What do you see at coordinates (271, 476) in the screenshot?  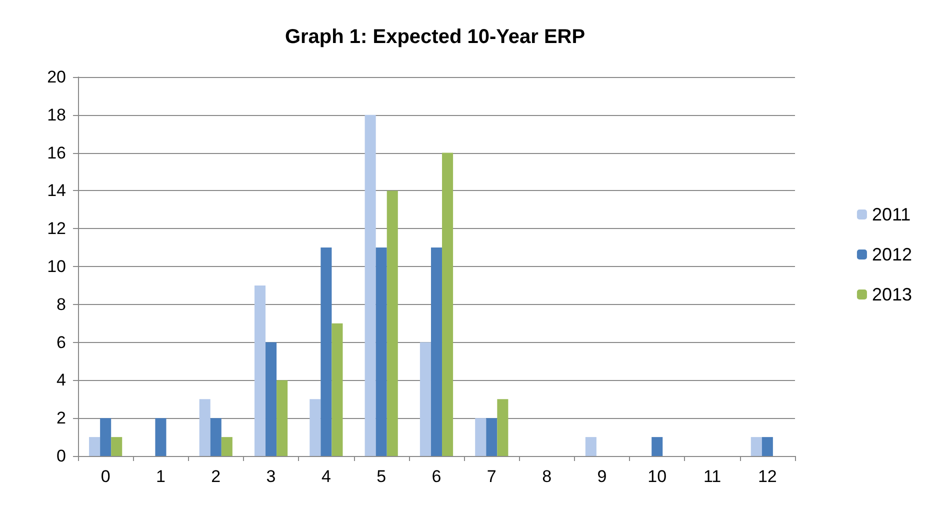 I see `x-tick-label: 3` at bounding box center [271, 476].